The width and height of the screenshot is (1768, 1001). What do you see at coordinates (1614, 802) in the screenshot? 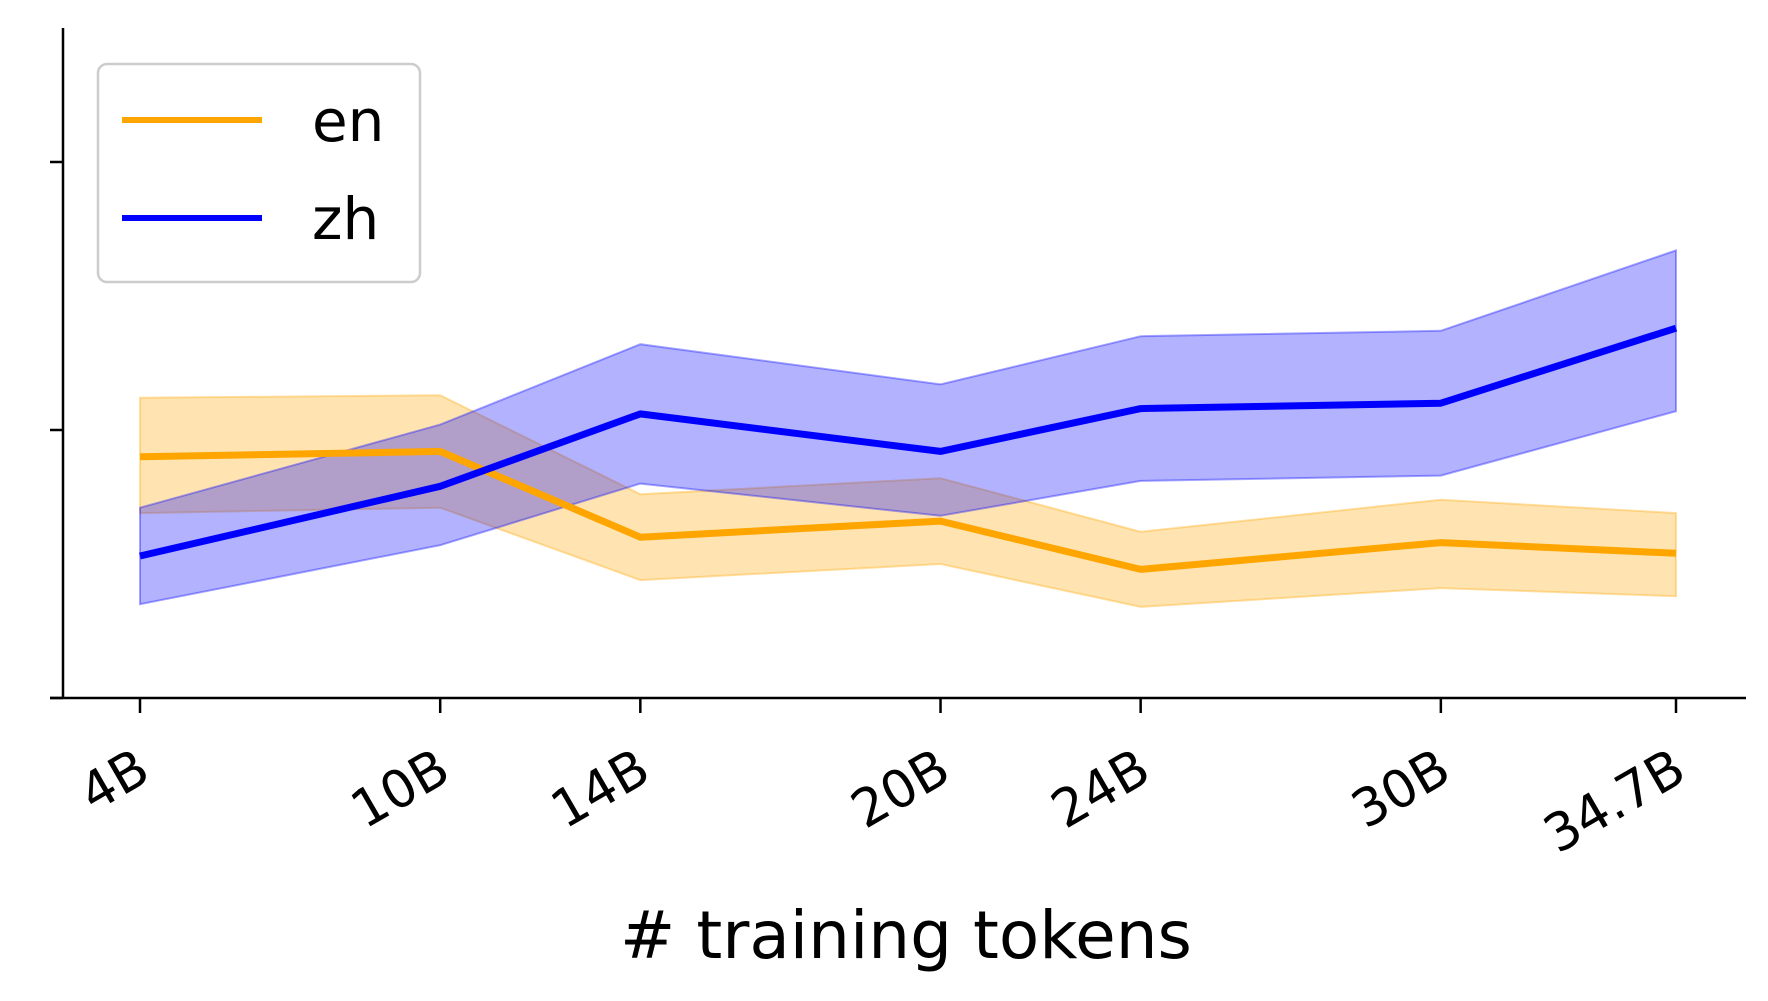
I see `x-tick-label-6: 34.7B` at bounding box center [1614, 802].